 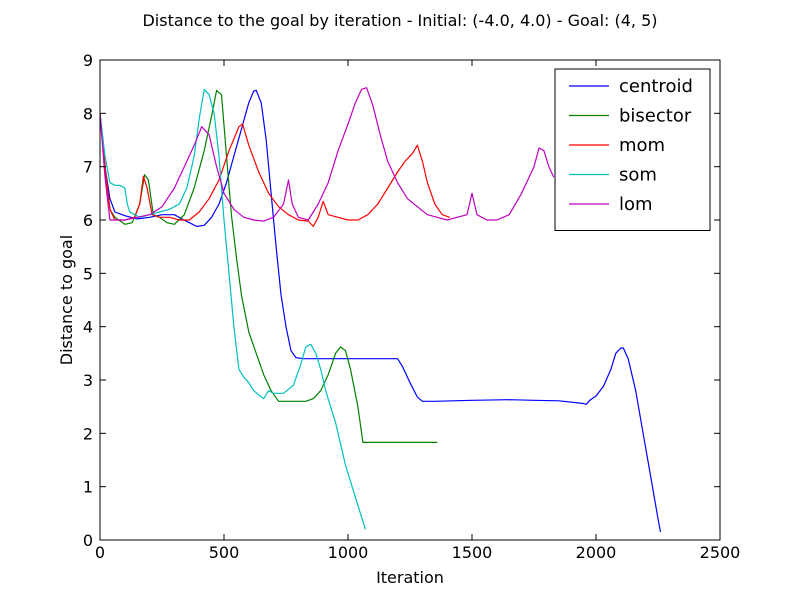 I want to click on series-line-lom, so click(x=327, y=154).